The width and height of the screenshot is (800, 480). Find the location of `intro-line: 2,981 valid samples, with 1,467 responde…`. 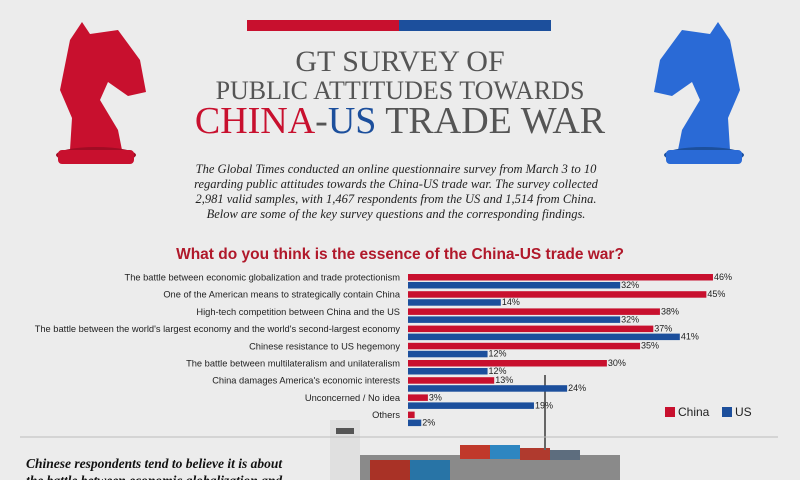

intro-line: 2,981 valid samples, with 1,467 responde… is located at coordinates (395, 199).